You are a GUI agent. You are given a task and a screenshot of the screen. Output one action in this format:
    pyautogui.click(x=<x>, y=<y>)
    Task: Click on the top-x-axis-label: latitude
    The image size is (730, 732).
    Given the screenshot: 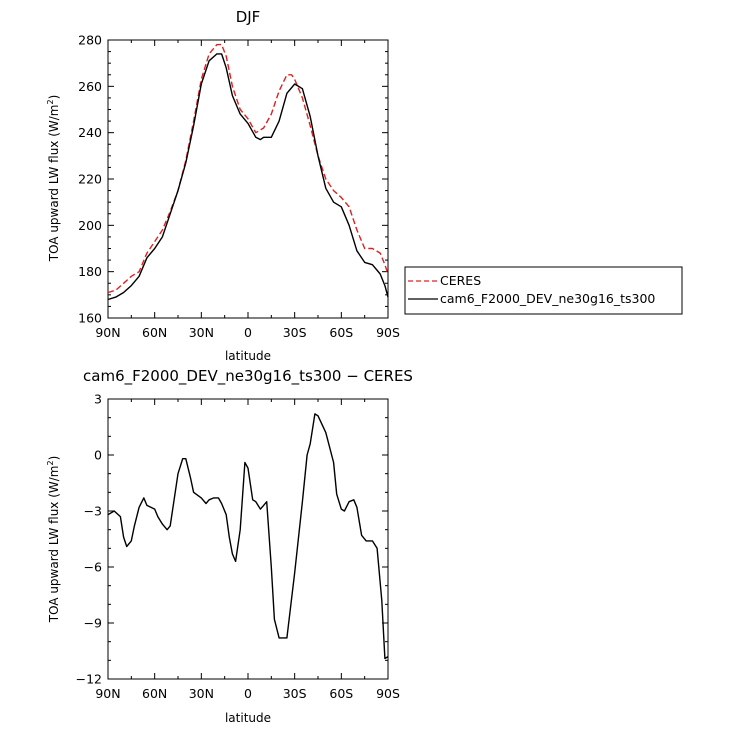 What is the action you would take?
    pyautogui.click(x=248, y=356)
    